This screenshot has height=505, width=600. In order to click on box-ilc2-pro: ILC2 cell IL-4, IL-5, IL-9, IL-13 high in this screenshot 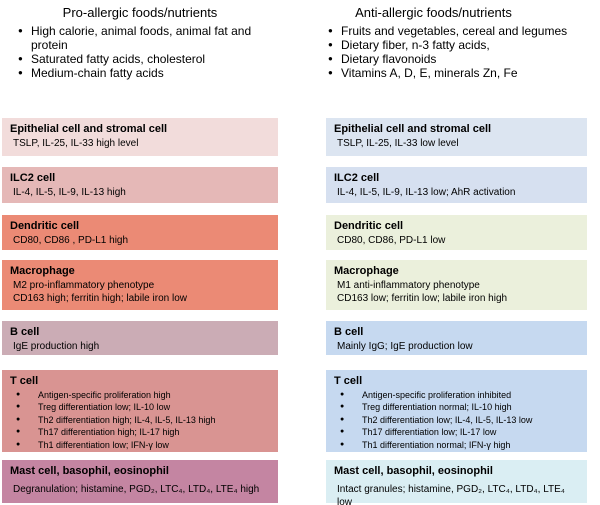, I will do `click(140, 185)`.